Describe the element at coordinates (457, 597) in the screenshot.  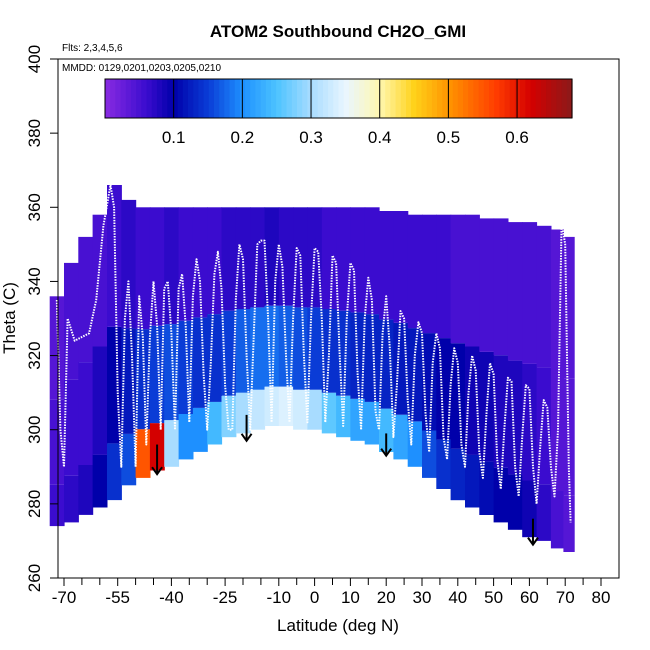
I see `x-tick-label: 40` at that location.